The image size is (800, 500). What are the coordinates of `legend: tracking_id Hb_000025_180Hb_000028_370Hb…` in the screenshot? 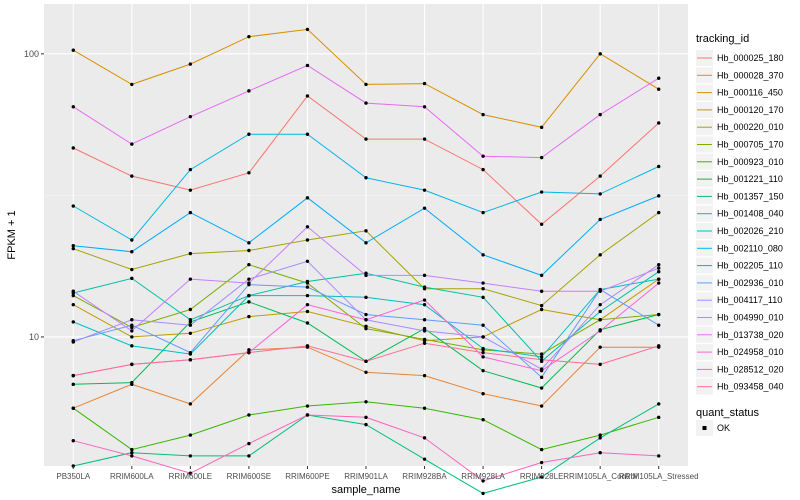 It's located at (740, 234).